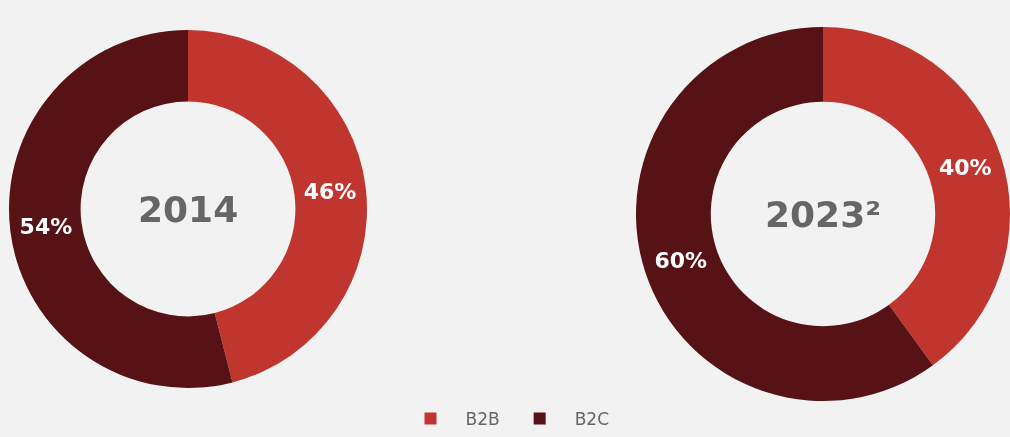 The image size is (1010, 437). I want to click on data-label: 54%, so click(46, 227).